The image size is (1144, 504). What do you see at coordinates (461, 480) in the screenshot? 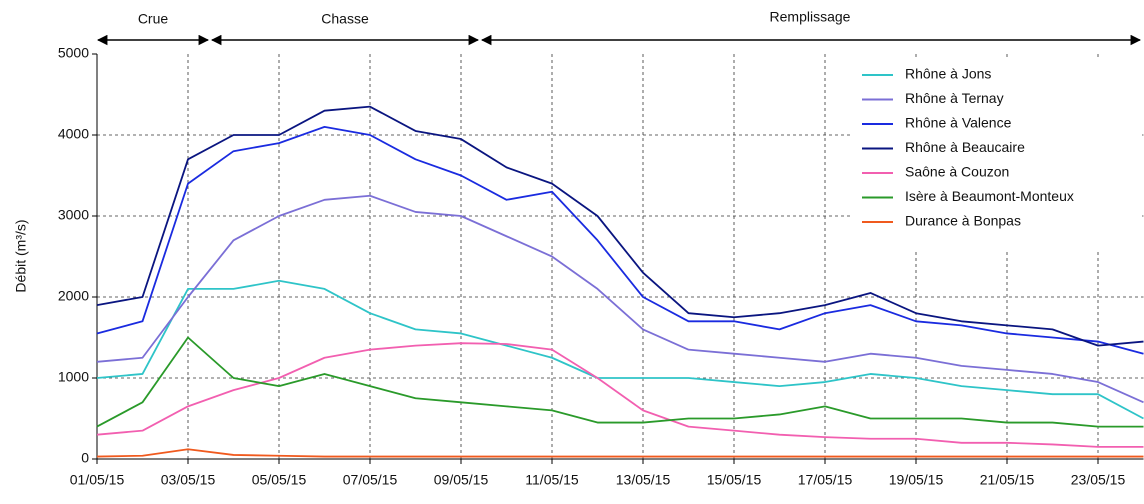
I see `x-tick-label: 09/05/15` at bounding box center [461, 480].